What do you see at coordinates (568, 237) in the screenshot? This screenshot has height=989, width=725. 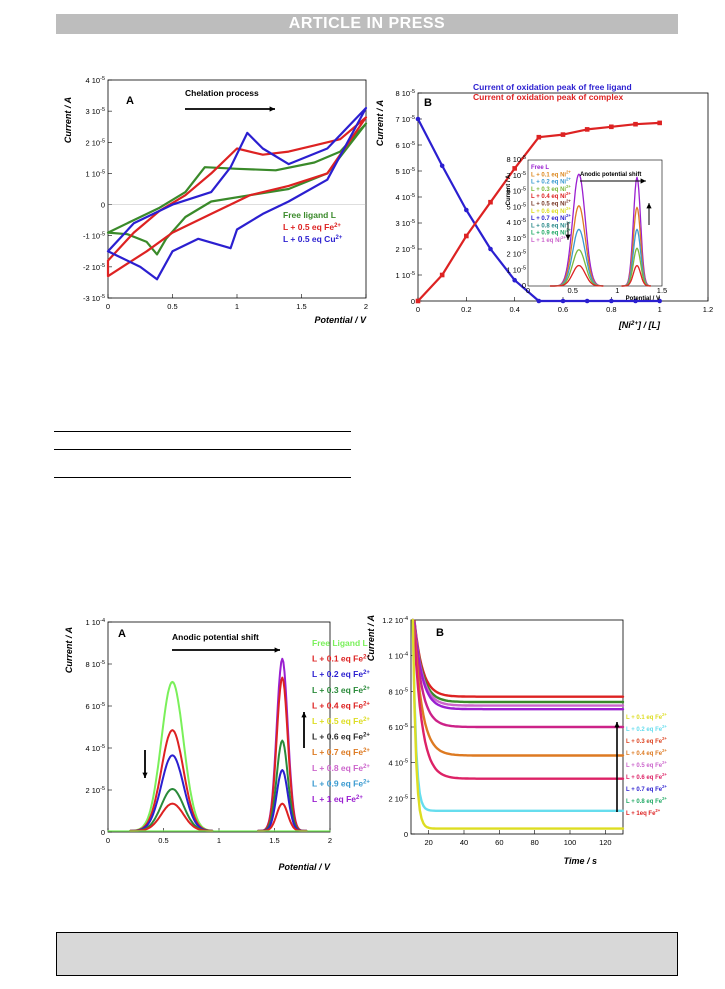 I see `inset-down-arrow-head` at bounding box center [568, 237].